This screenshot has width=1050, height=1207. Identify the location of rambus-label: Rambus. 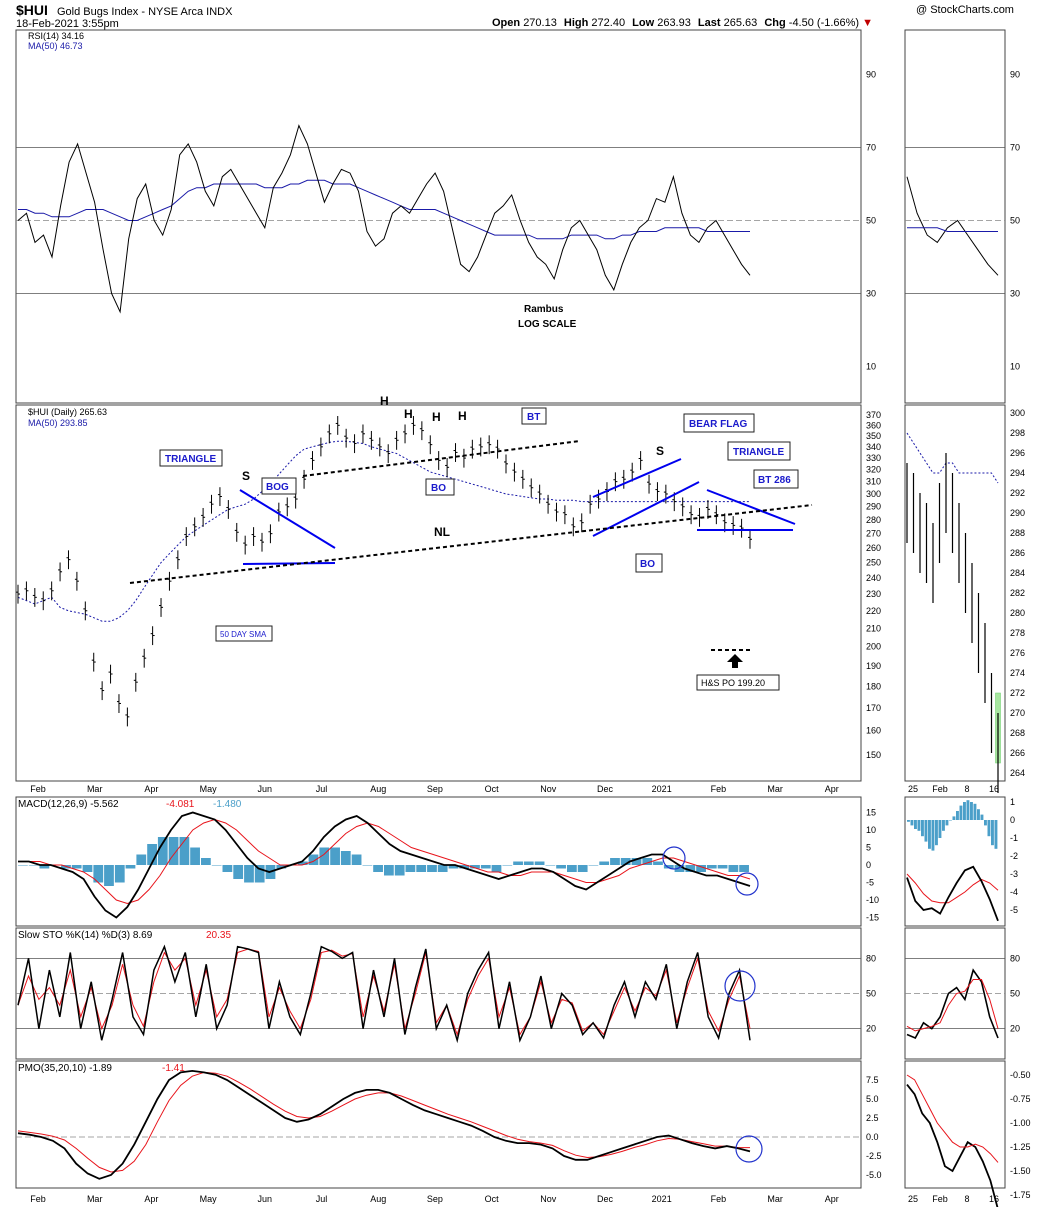
(544, 309).